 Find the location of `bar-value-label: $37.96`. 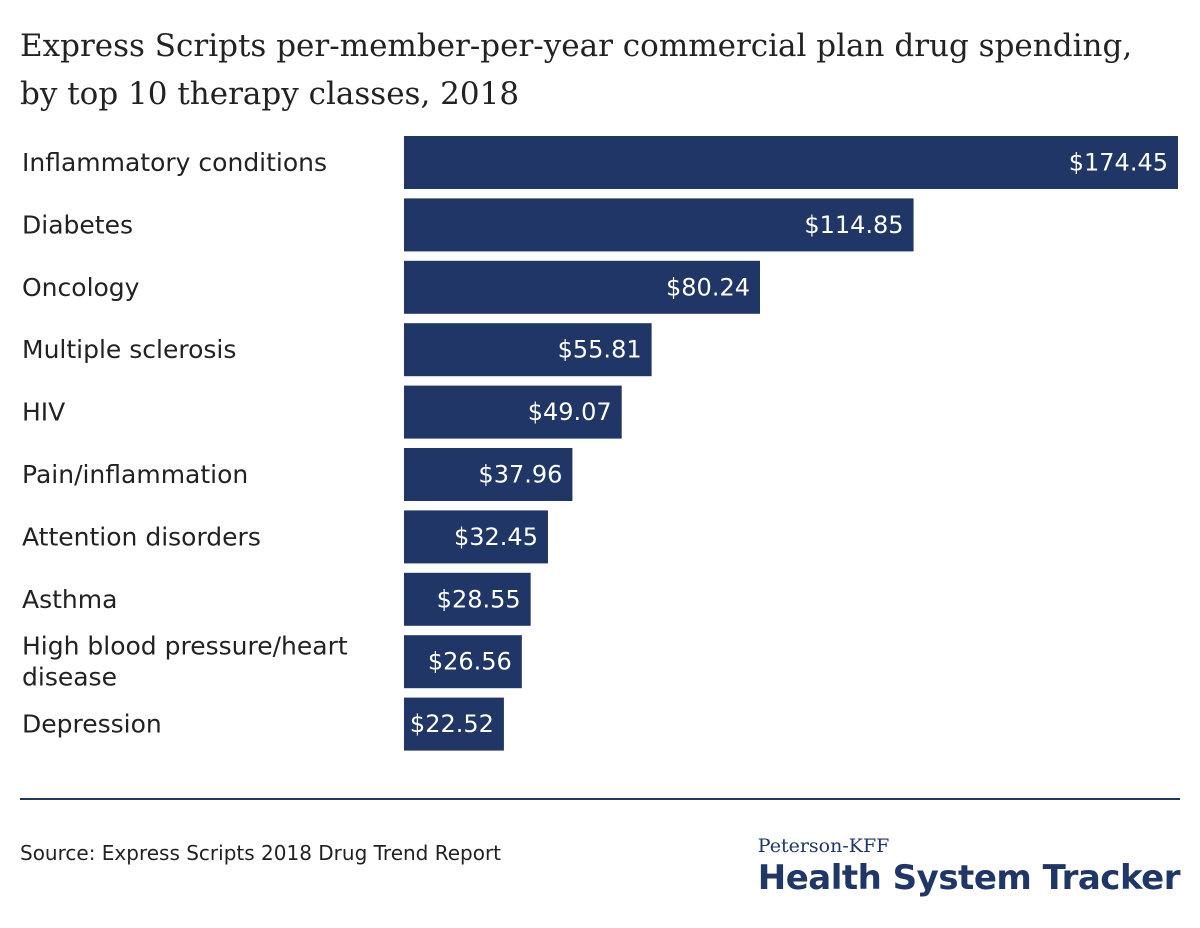

bar-value-label: $37.96 is located at coordinates (520, 475).